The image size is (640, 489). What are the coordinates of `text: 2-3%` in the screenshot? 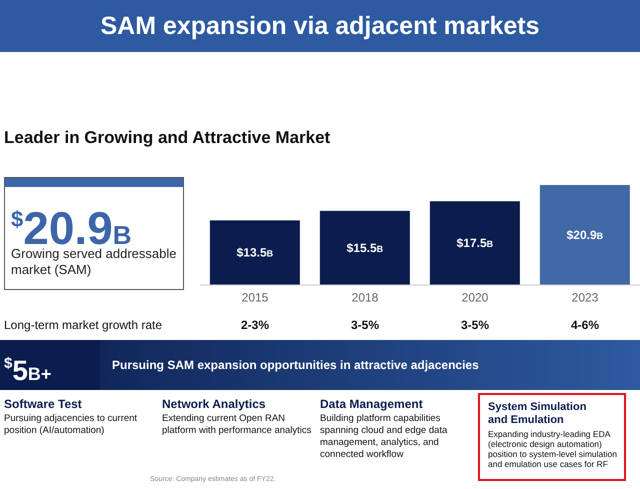 It's located at (255, 325).